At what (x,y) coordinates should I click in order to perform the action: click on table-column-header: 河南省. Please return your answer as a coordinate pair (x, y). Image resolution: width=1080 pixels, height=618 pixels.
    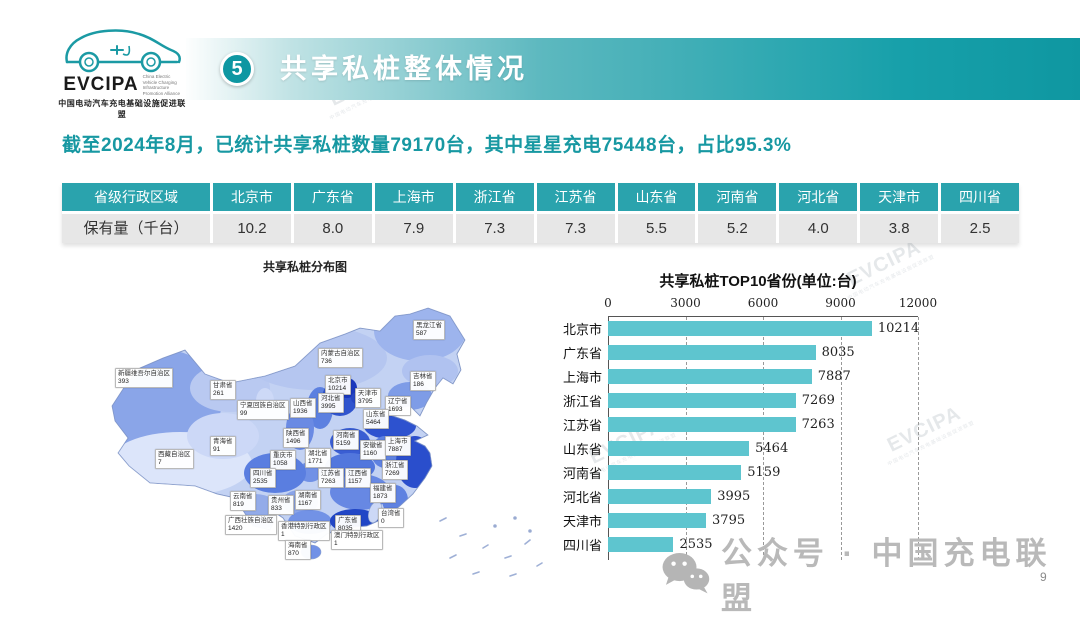
    Looking at the image, I should click on (737, 197).